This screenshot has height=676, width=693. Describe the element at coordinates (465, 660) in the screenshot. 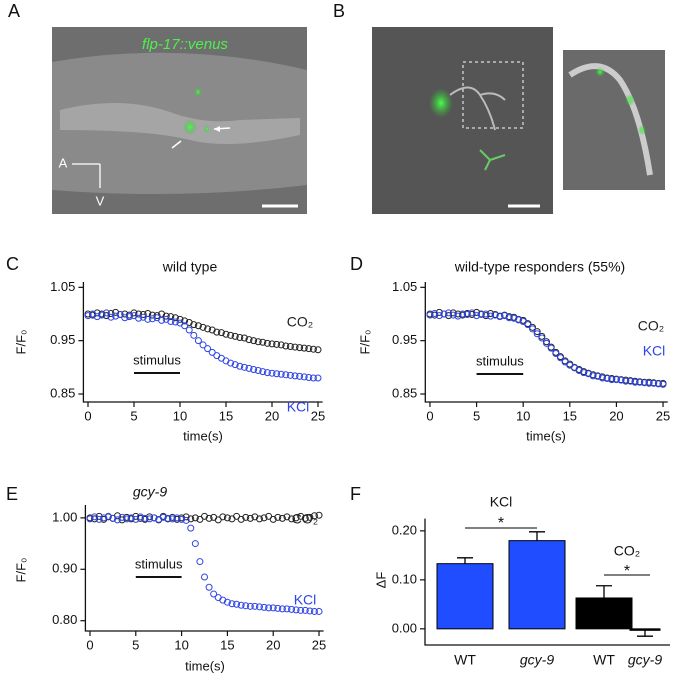

I see `x-tick-label: WT` at that location.